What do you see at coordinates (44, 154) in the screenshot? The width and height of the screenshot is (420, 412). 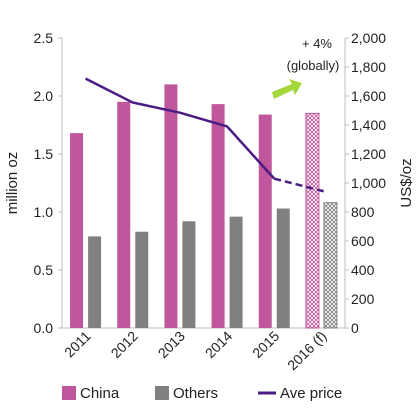 I see `left-tick-label: 1.5` at bounding box center [44, 154].